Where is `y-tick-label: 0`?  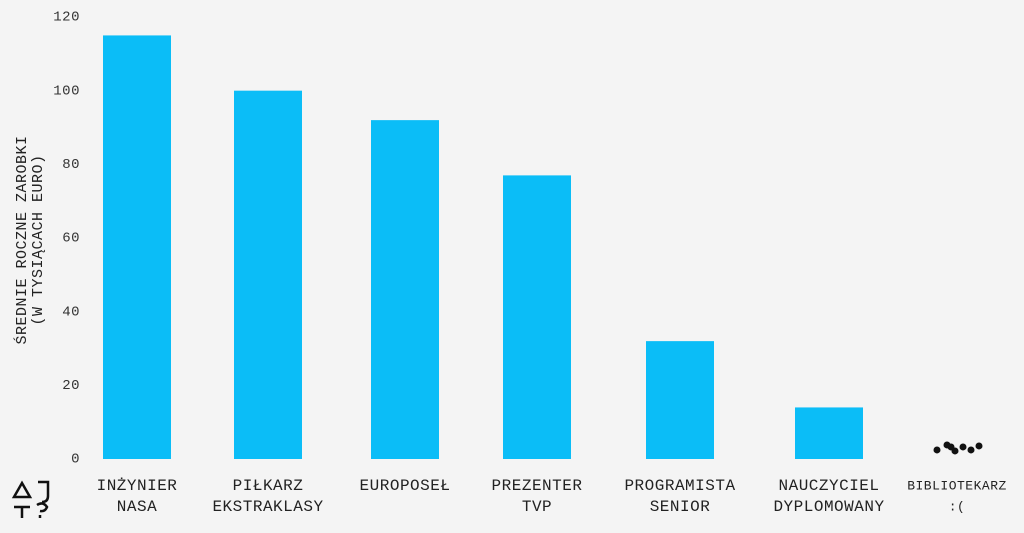 y-tick-label: 0 is located at coordinates (75, 460).